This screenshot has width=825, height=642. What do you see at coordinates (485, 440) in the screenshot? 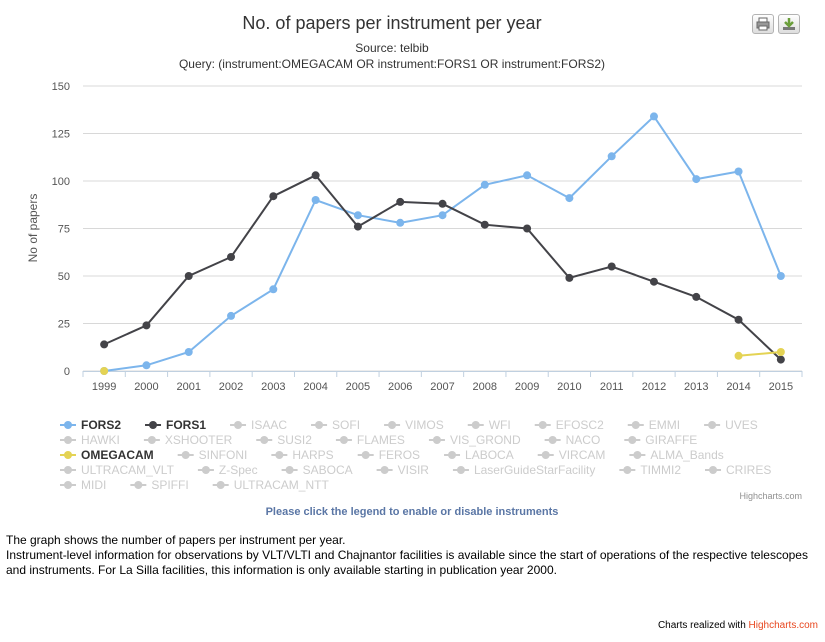
I see `legend-label: VIS_GROND` at bounding box center [485, 440].